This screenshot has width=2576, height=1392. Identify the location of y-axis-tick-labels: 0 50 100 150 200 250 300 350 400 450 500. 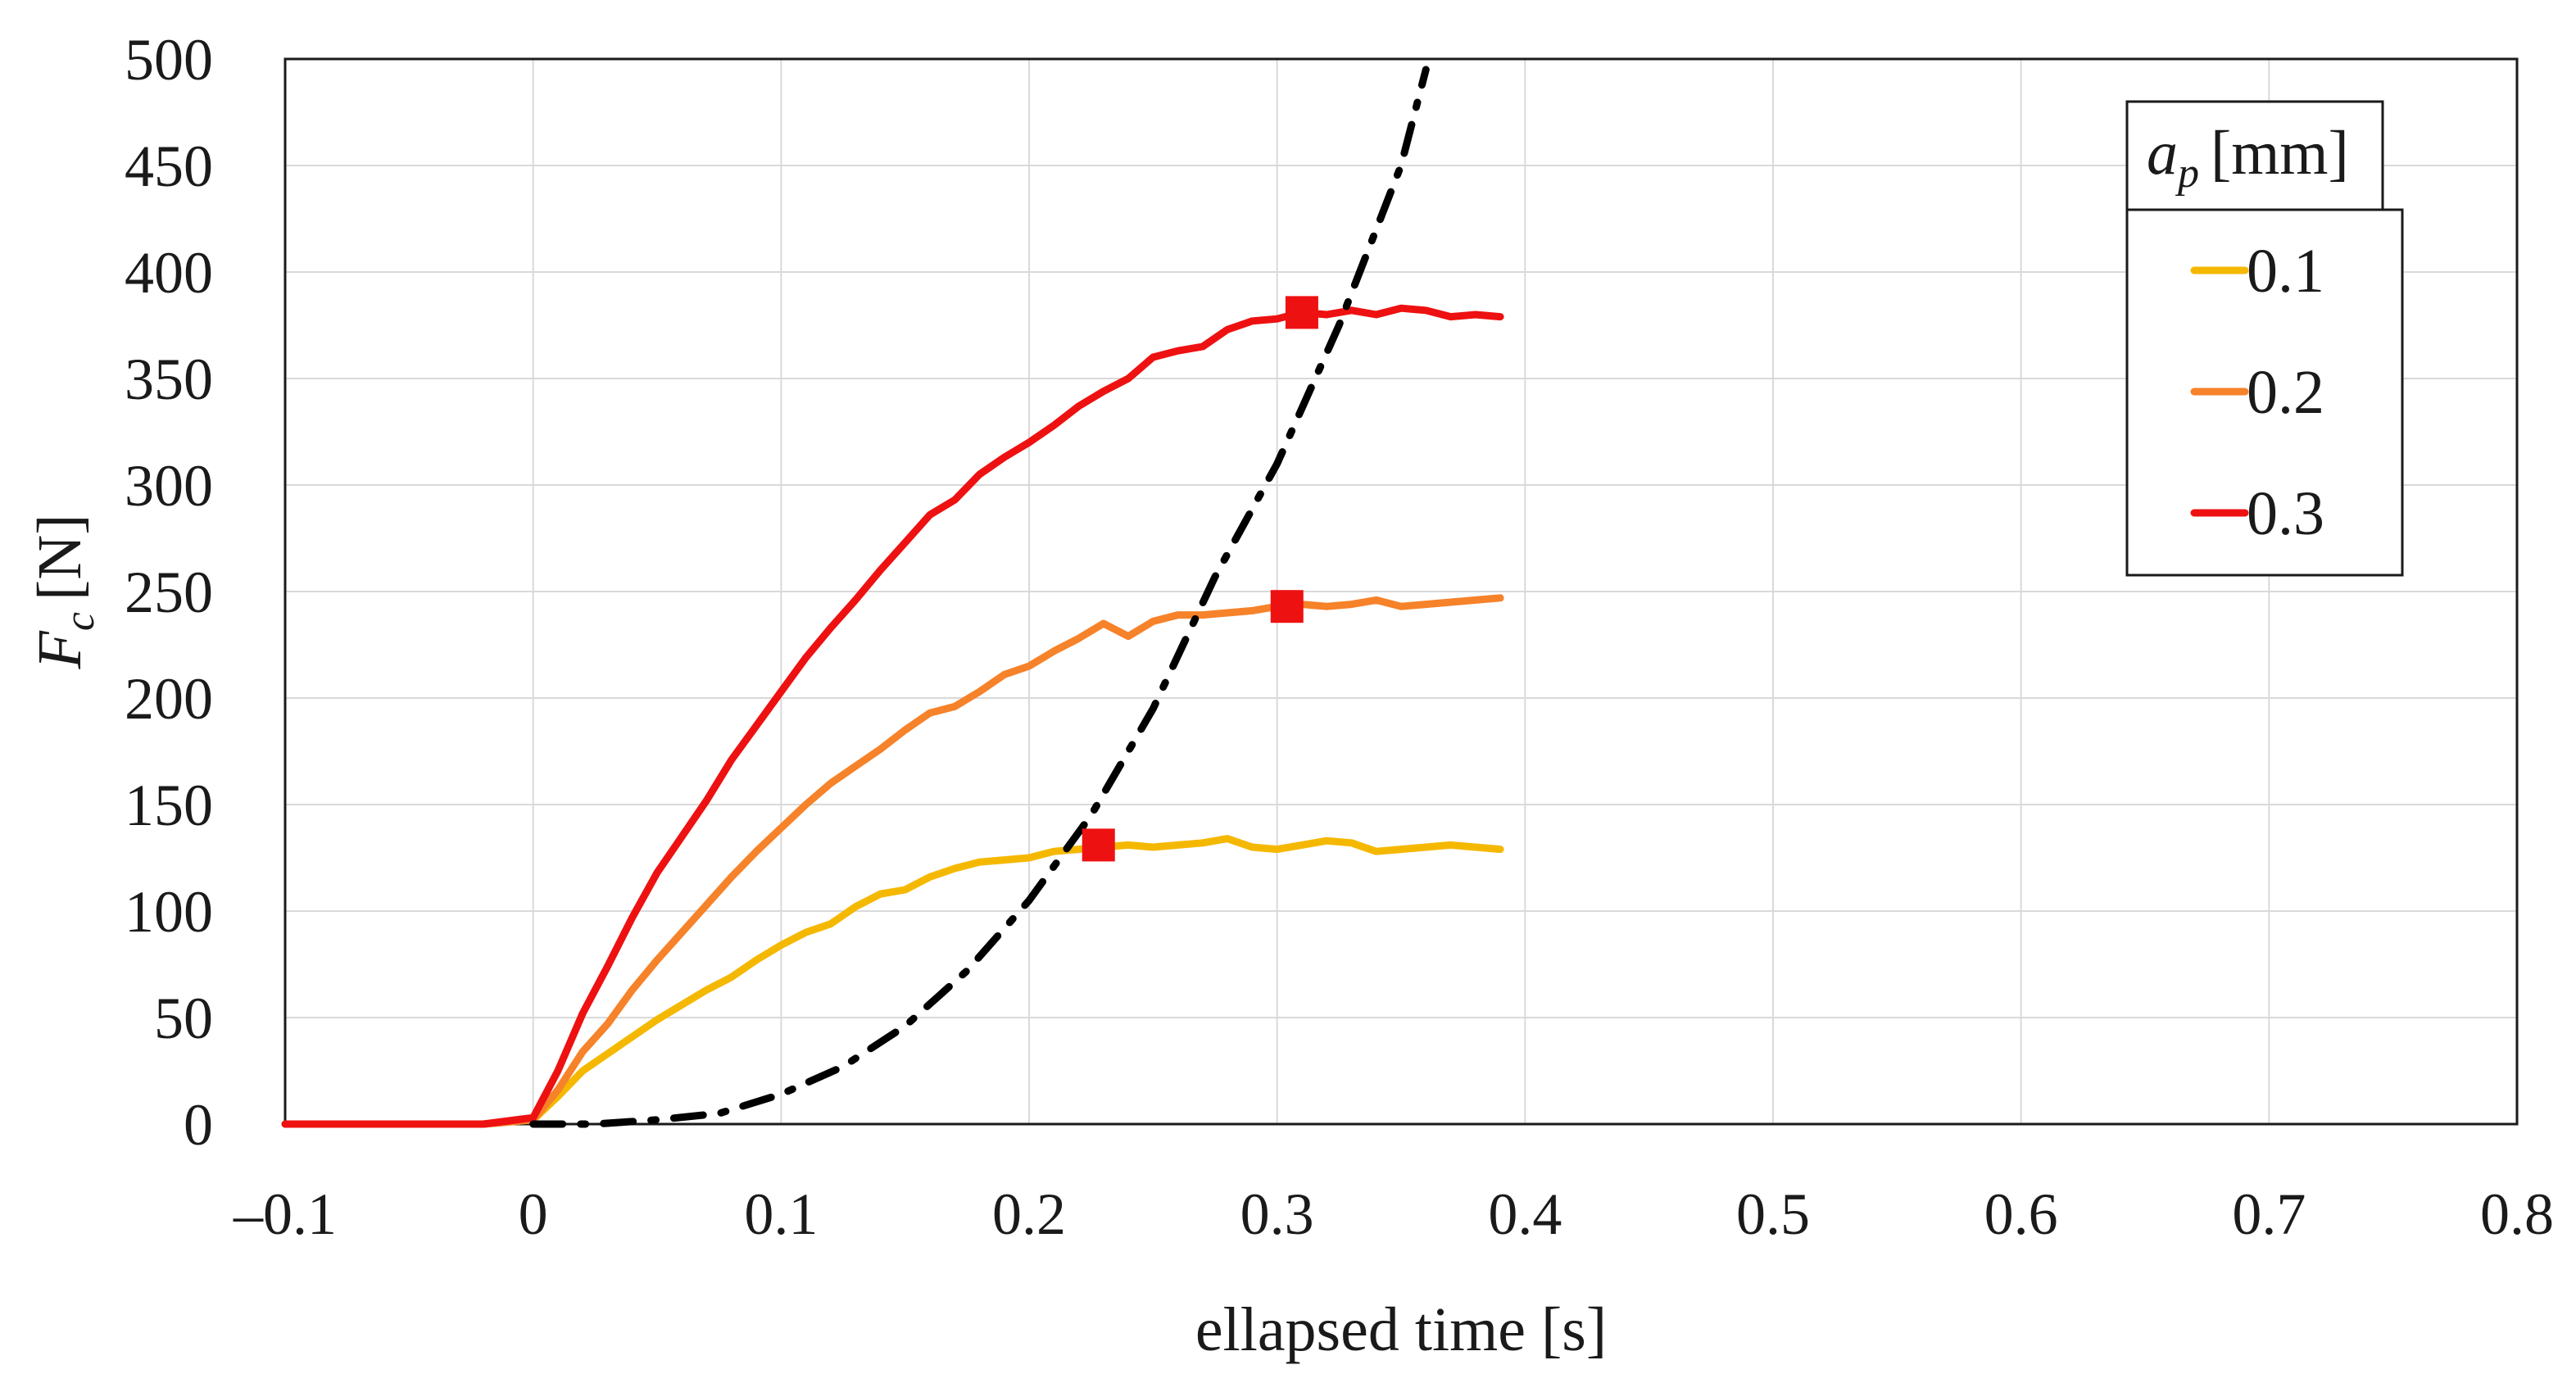
(169, 592).